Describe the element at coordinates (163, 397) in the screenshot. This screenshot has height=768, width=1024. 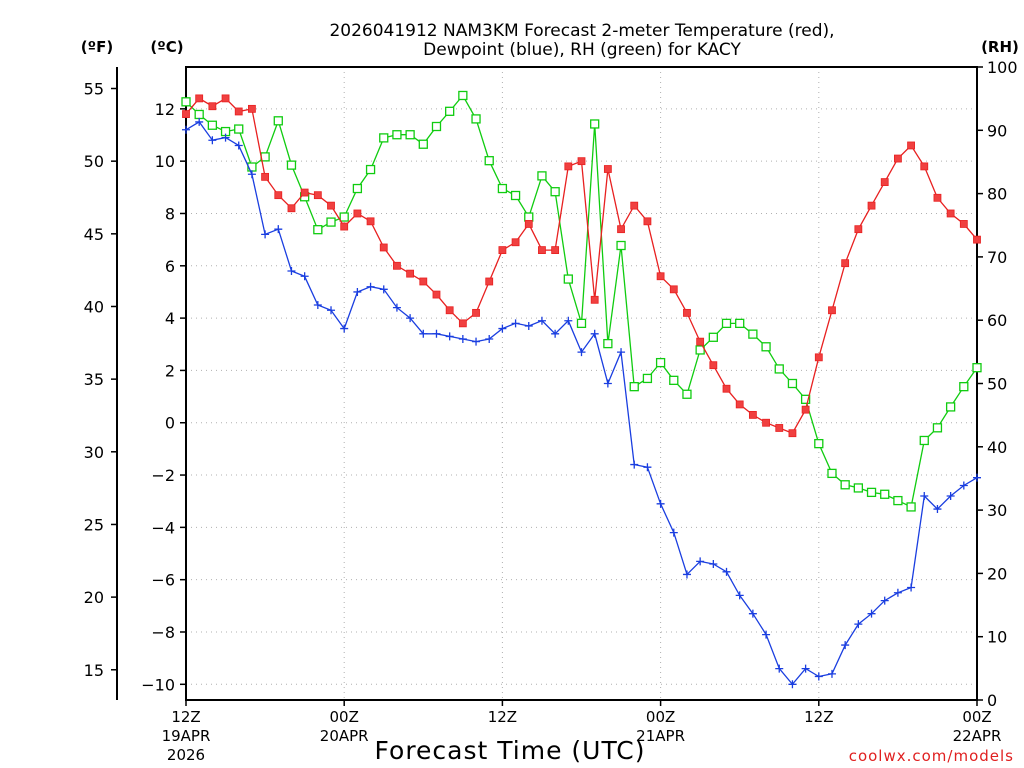
I see `celsius-axis: 12 10 8 6 4 2 0 −2 −4 −6 −8 −10` at that location.